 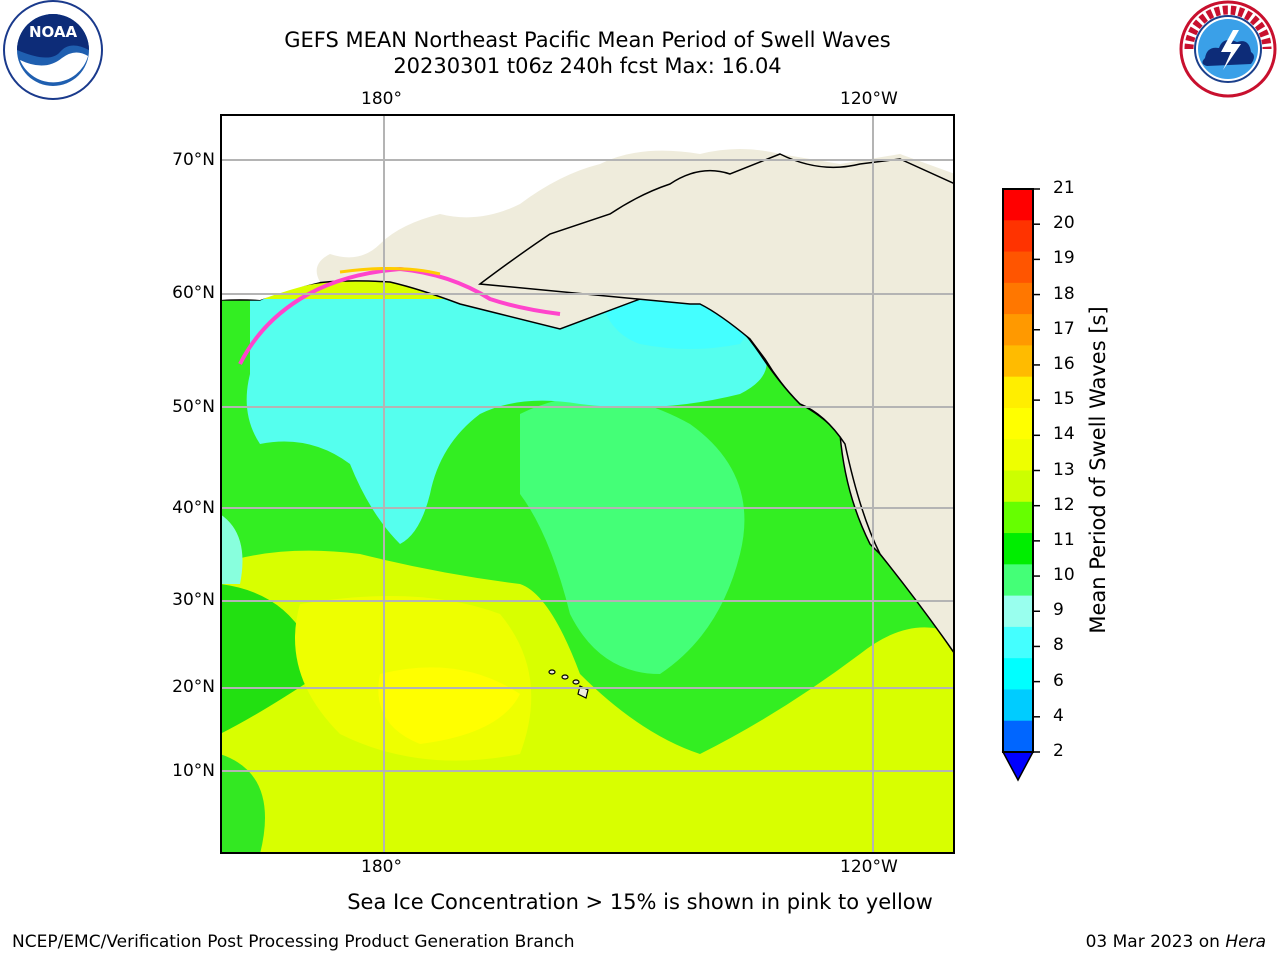 What do you see at coordinates (1064, 399) in the screenshot?
I see `colorbar-tick-label: 15` at bounding box center [1064, 399].